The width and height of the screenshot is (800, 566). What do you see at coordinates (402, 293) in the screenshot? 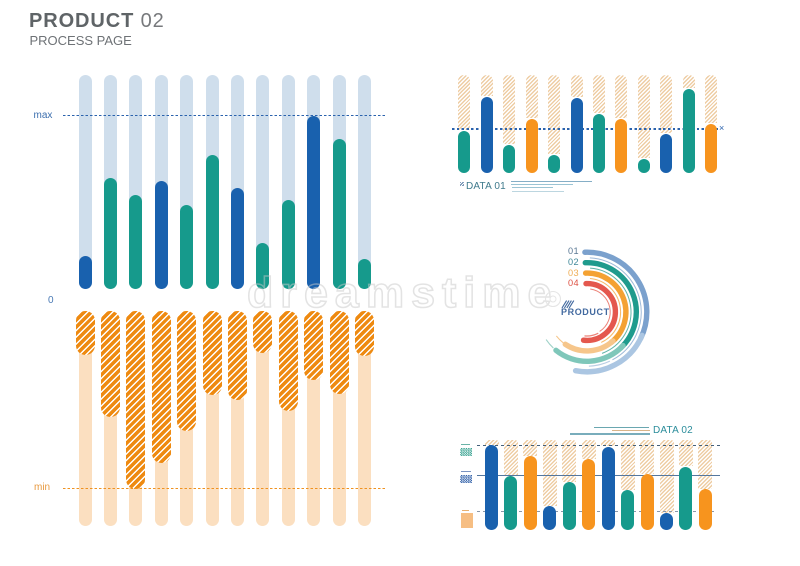
I see `svg-text: dreamstime` at bounding box center [402, 293].